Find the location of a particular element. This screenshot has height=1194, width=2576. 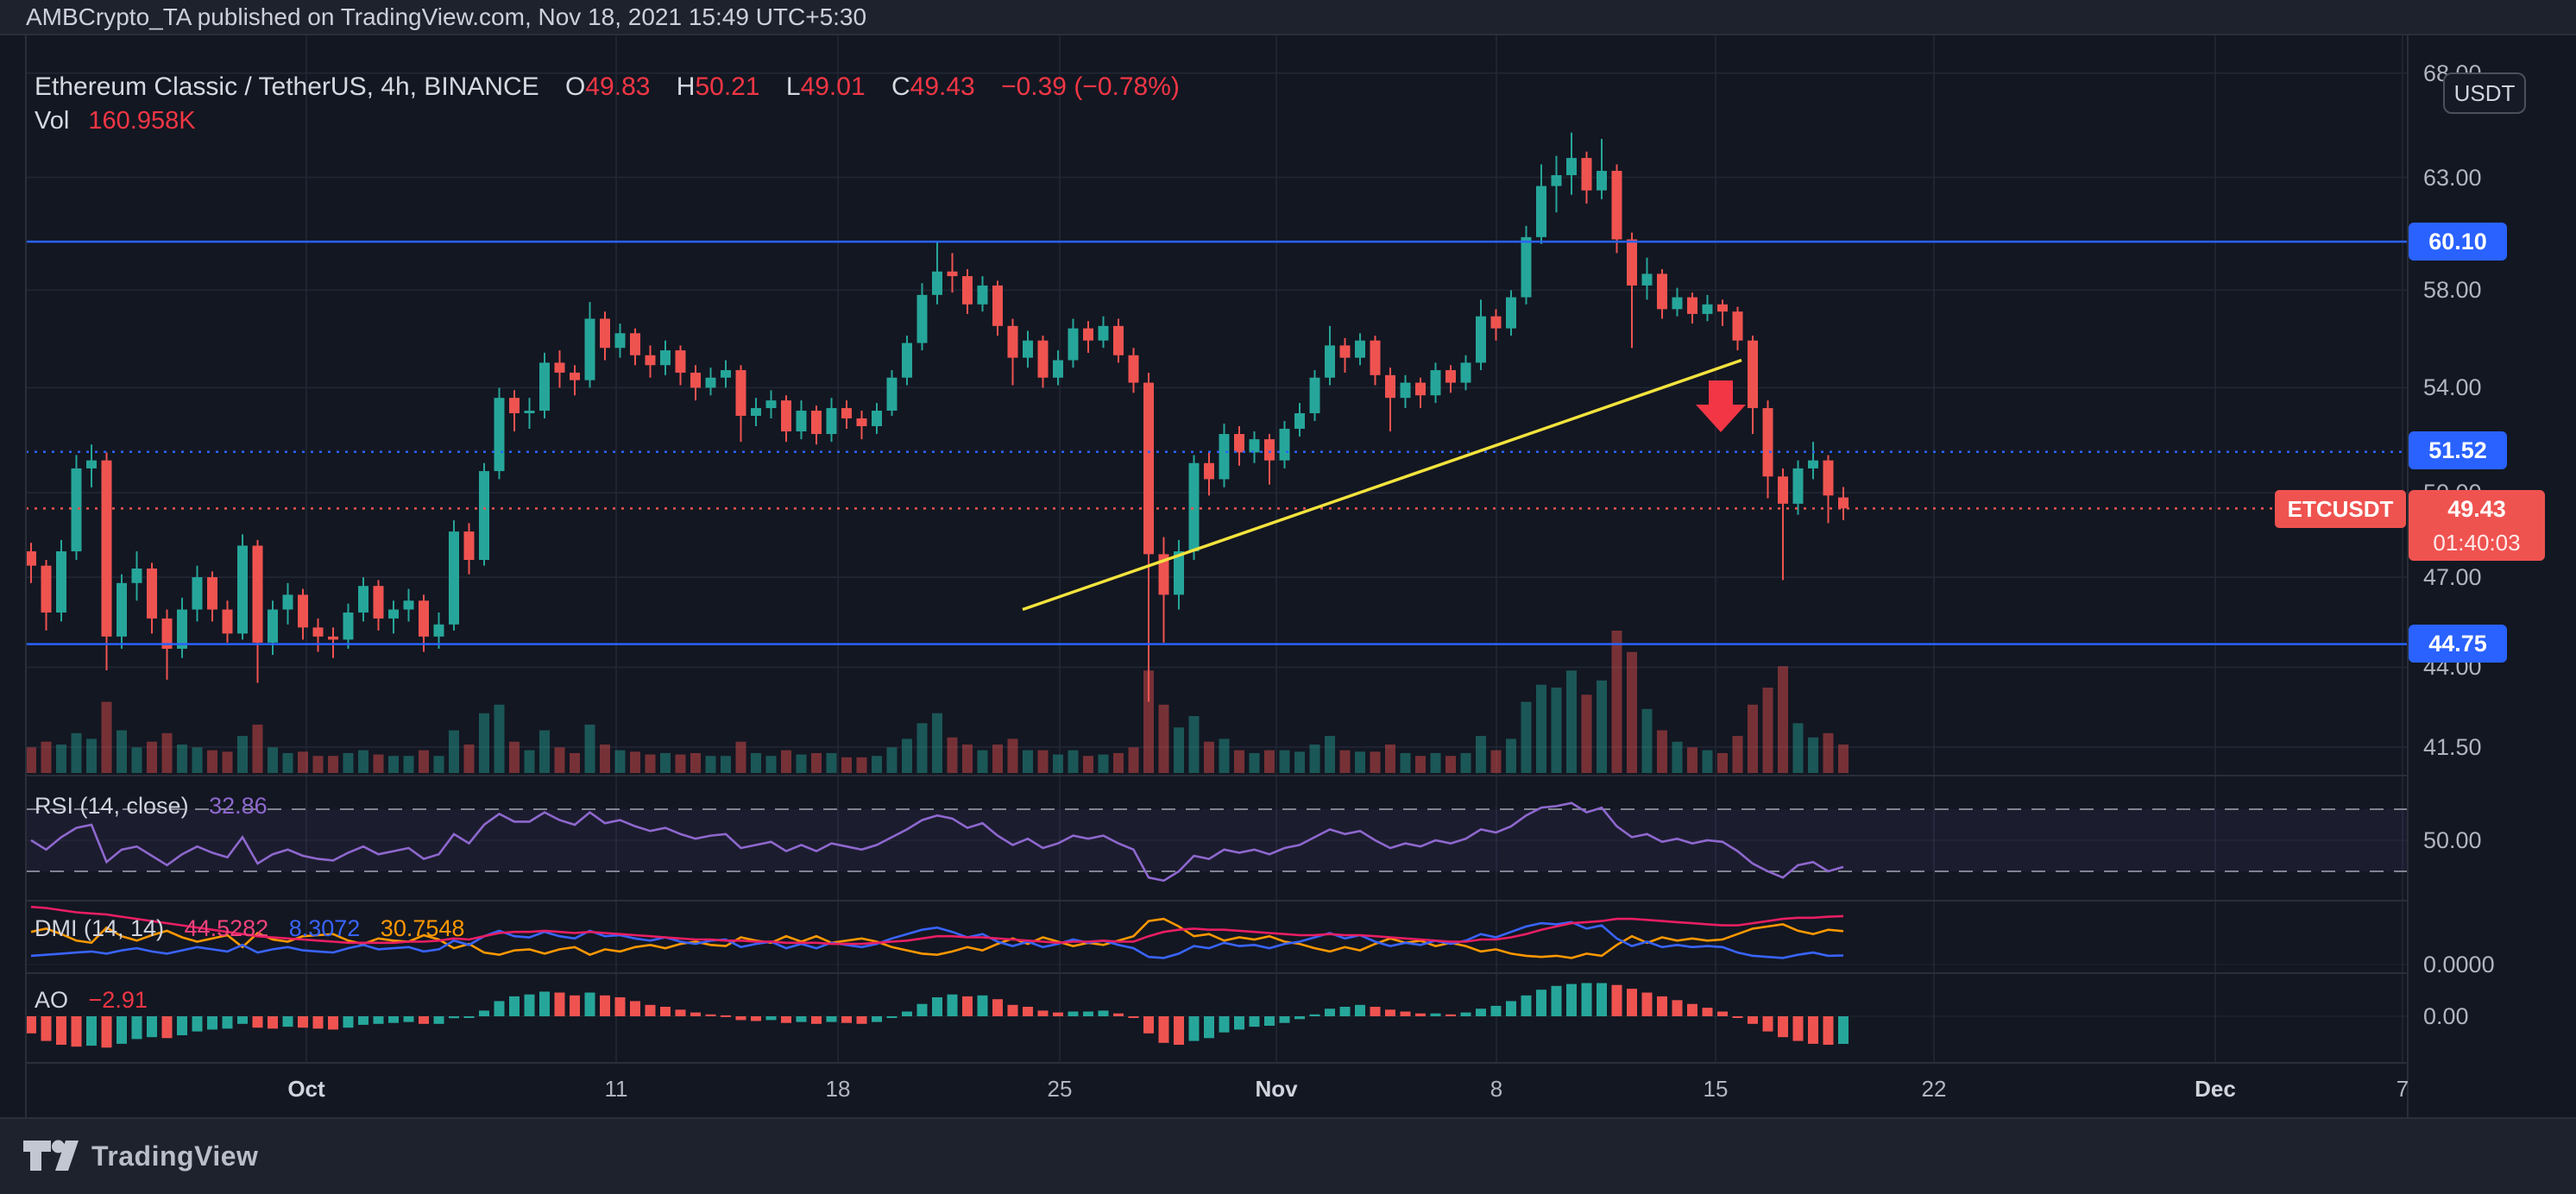

ao-value: −2.91 is located at coordinates (118, 1000).